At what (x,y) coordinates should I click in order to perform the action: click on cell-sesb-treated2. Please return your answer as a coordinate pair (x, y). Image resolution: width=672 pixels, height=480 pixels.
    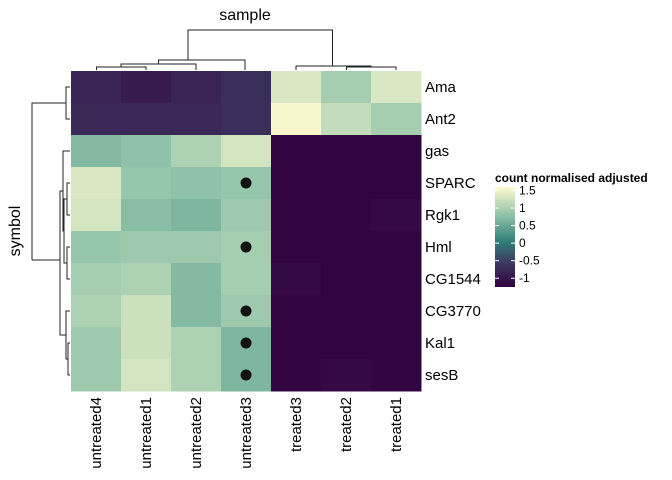
    Looking at the image, I should click on (346, 375).